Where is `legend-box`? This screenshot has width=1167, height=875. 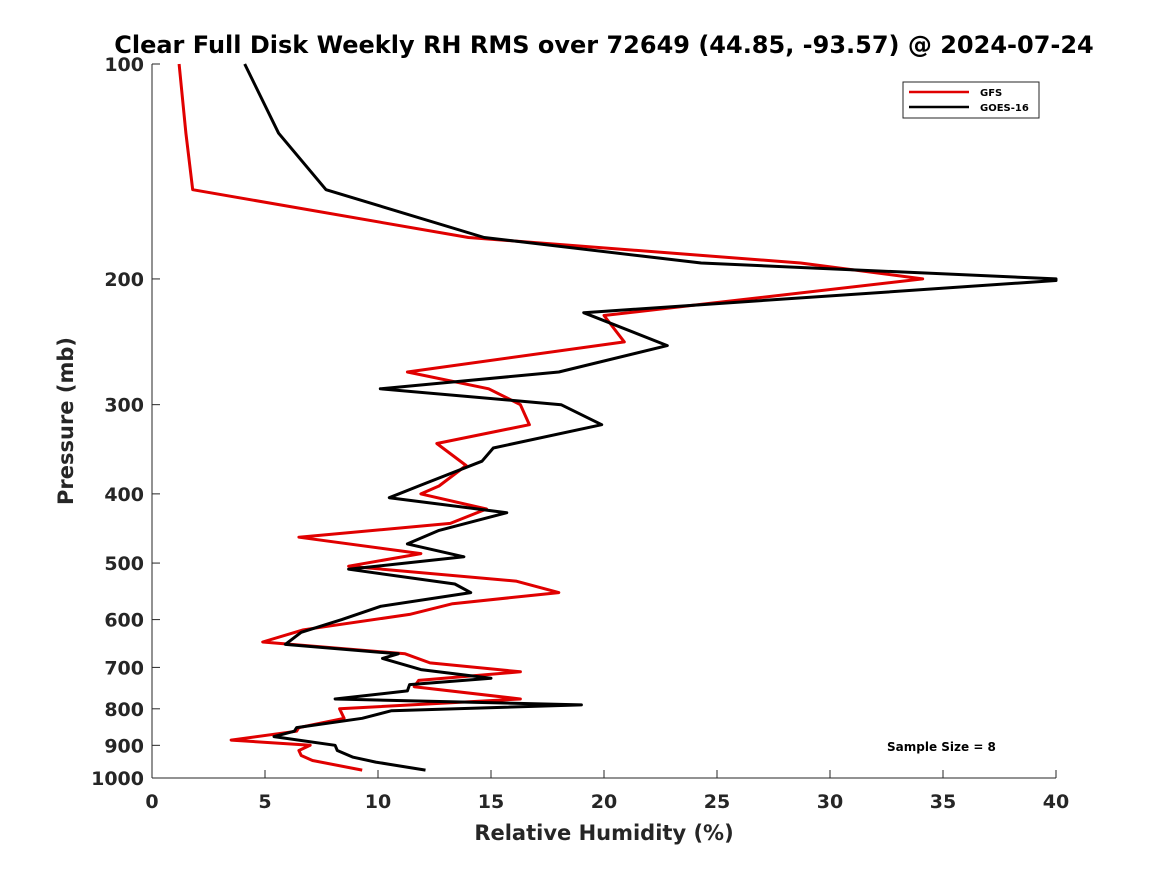
legend-box is located at coordinates (971, 100).